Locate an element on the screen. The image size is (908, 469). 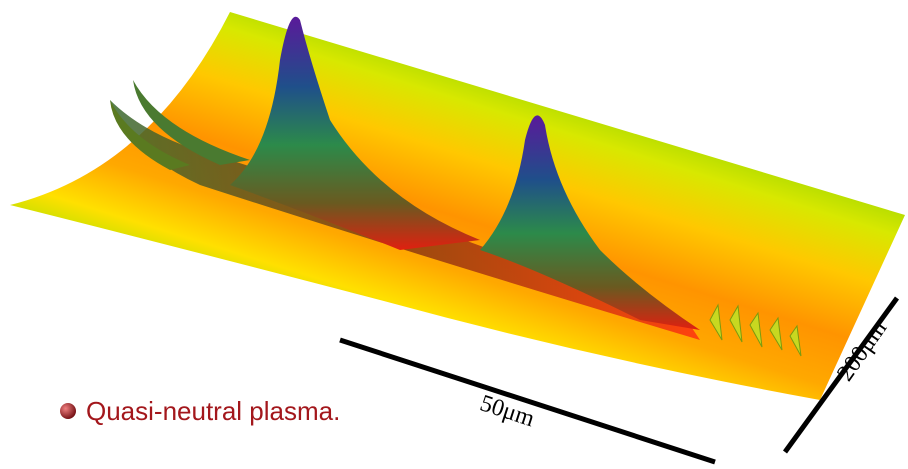
bullet-marker is located at coordinates (68, 411).